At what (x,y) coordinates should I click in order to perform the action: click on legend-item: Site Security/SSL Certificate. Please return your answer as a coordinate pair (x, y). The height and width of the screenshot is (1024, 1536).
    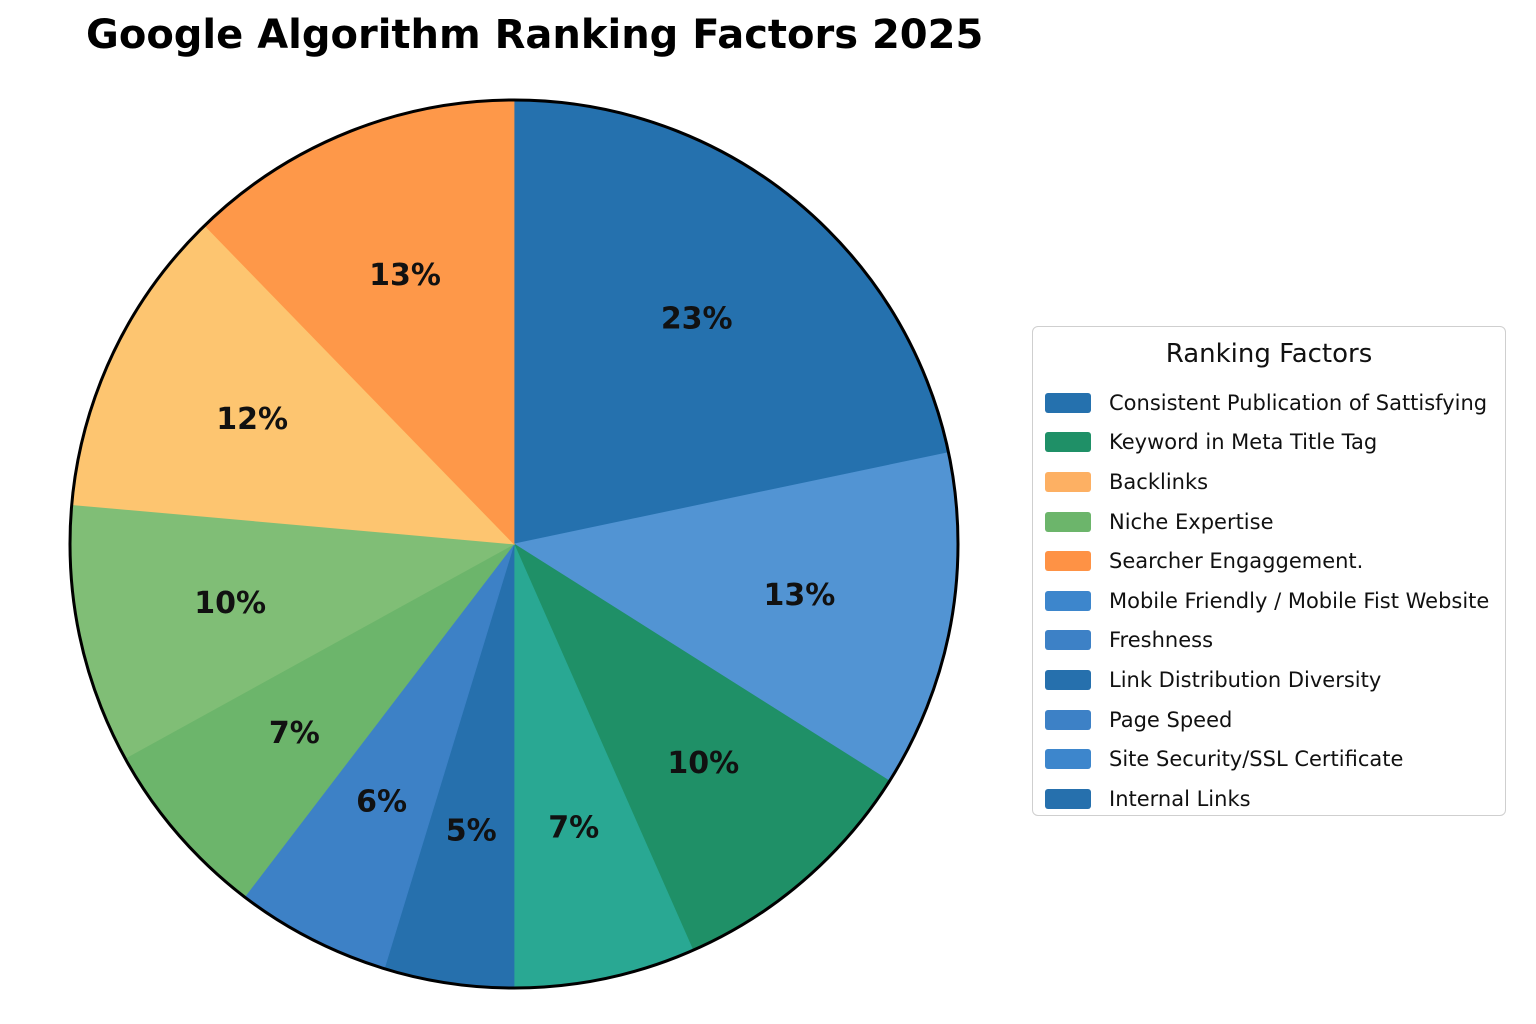
    Looking at the image, I should click on (1267, 759).